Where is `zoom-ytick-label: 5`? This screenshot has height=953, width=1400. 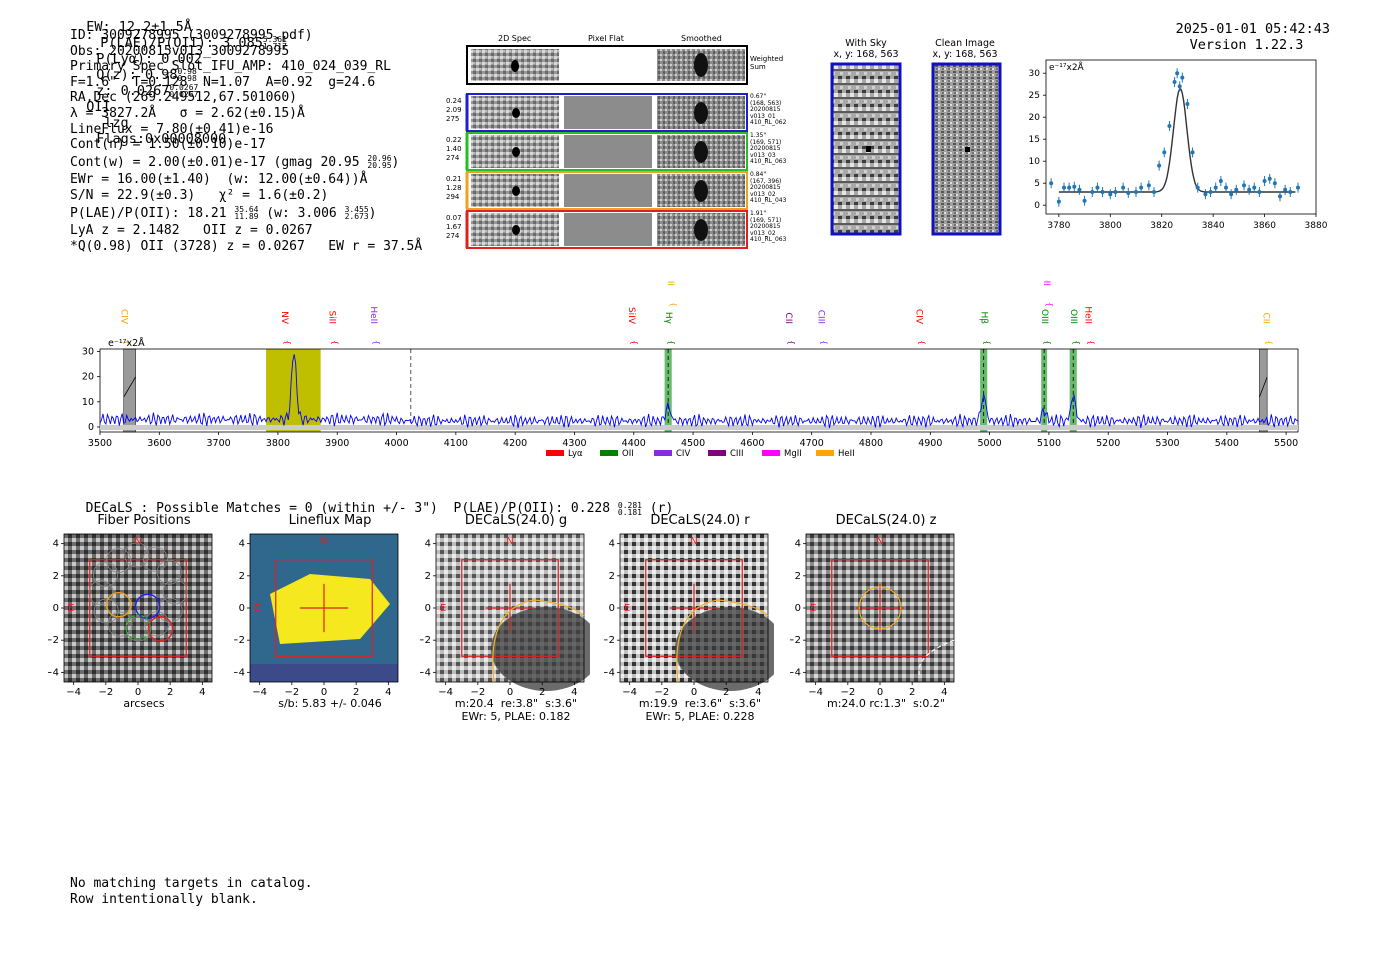 zoom-ytick-label: 5 is located at coordinates (1037, 184).